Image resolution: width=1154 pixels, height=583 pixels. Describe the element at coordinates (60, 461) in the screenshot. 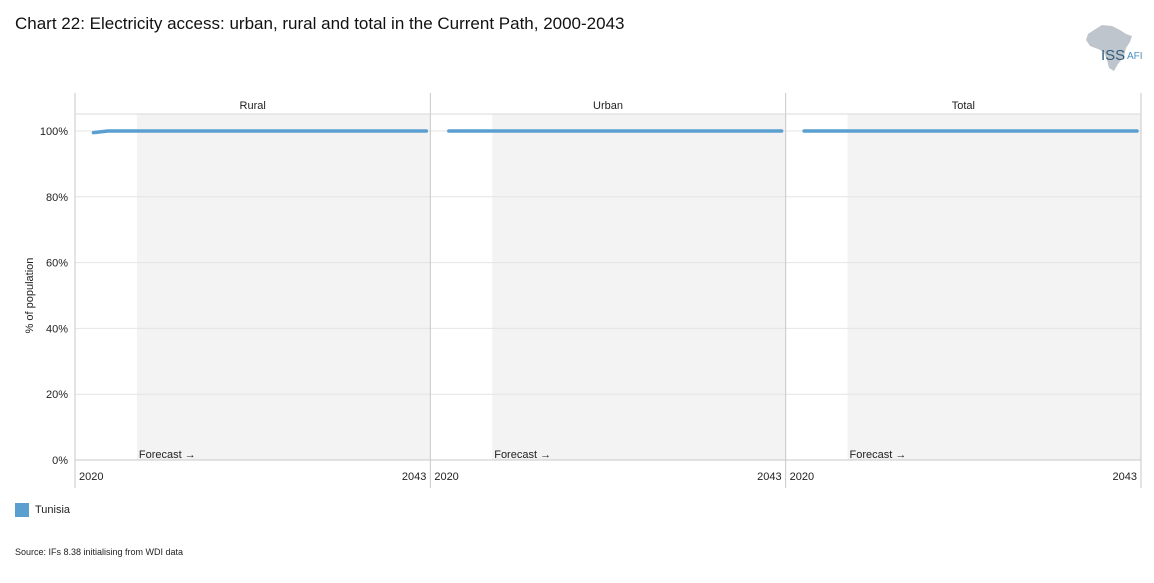

I see `y-tick-label: 0%` at that location.